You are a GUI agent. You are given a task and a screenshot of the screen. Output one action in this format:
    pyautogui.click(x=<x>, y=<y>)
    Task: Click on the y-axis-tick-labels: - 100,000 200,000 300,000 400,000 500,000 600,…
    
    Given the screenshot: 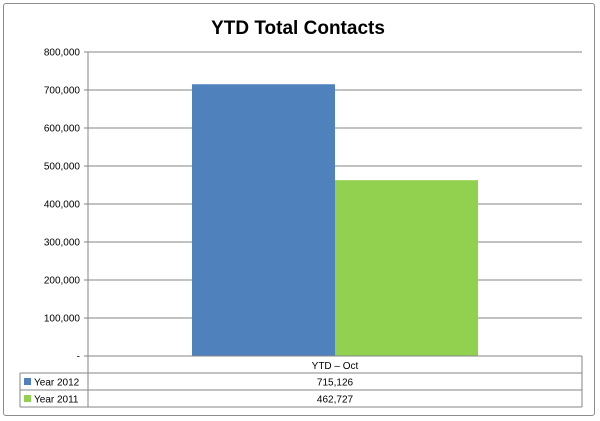 What is the action you would take?
    pyautogui.click(x=62, y=205)
    